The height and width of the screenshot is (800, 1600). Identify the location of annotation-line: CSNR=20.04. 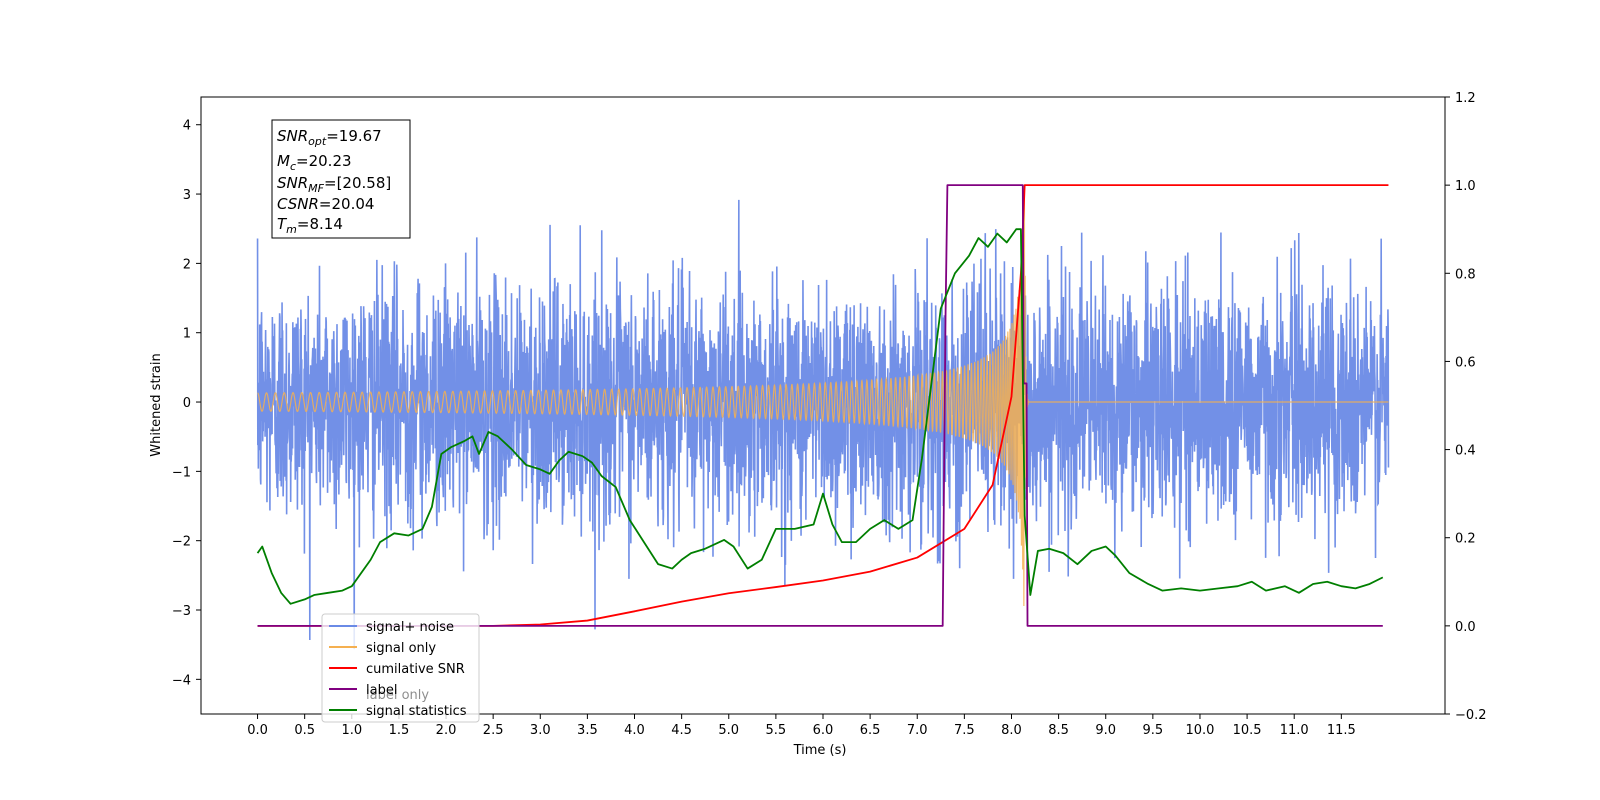
(325, 204).